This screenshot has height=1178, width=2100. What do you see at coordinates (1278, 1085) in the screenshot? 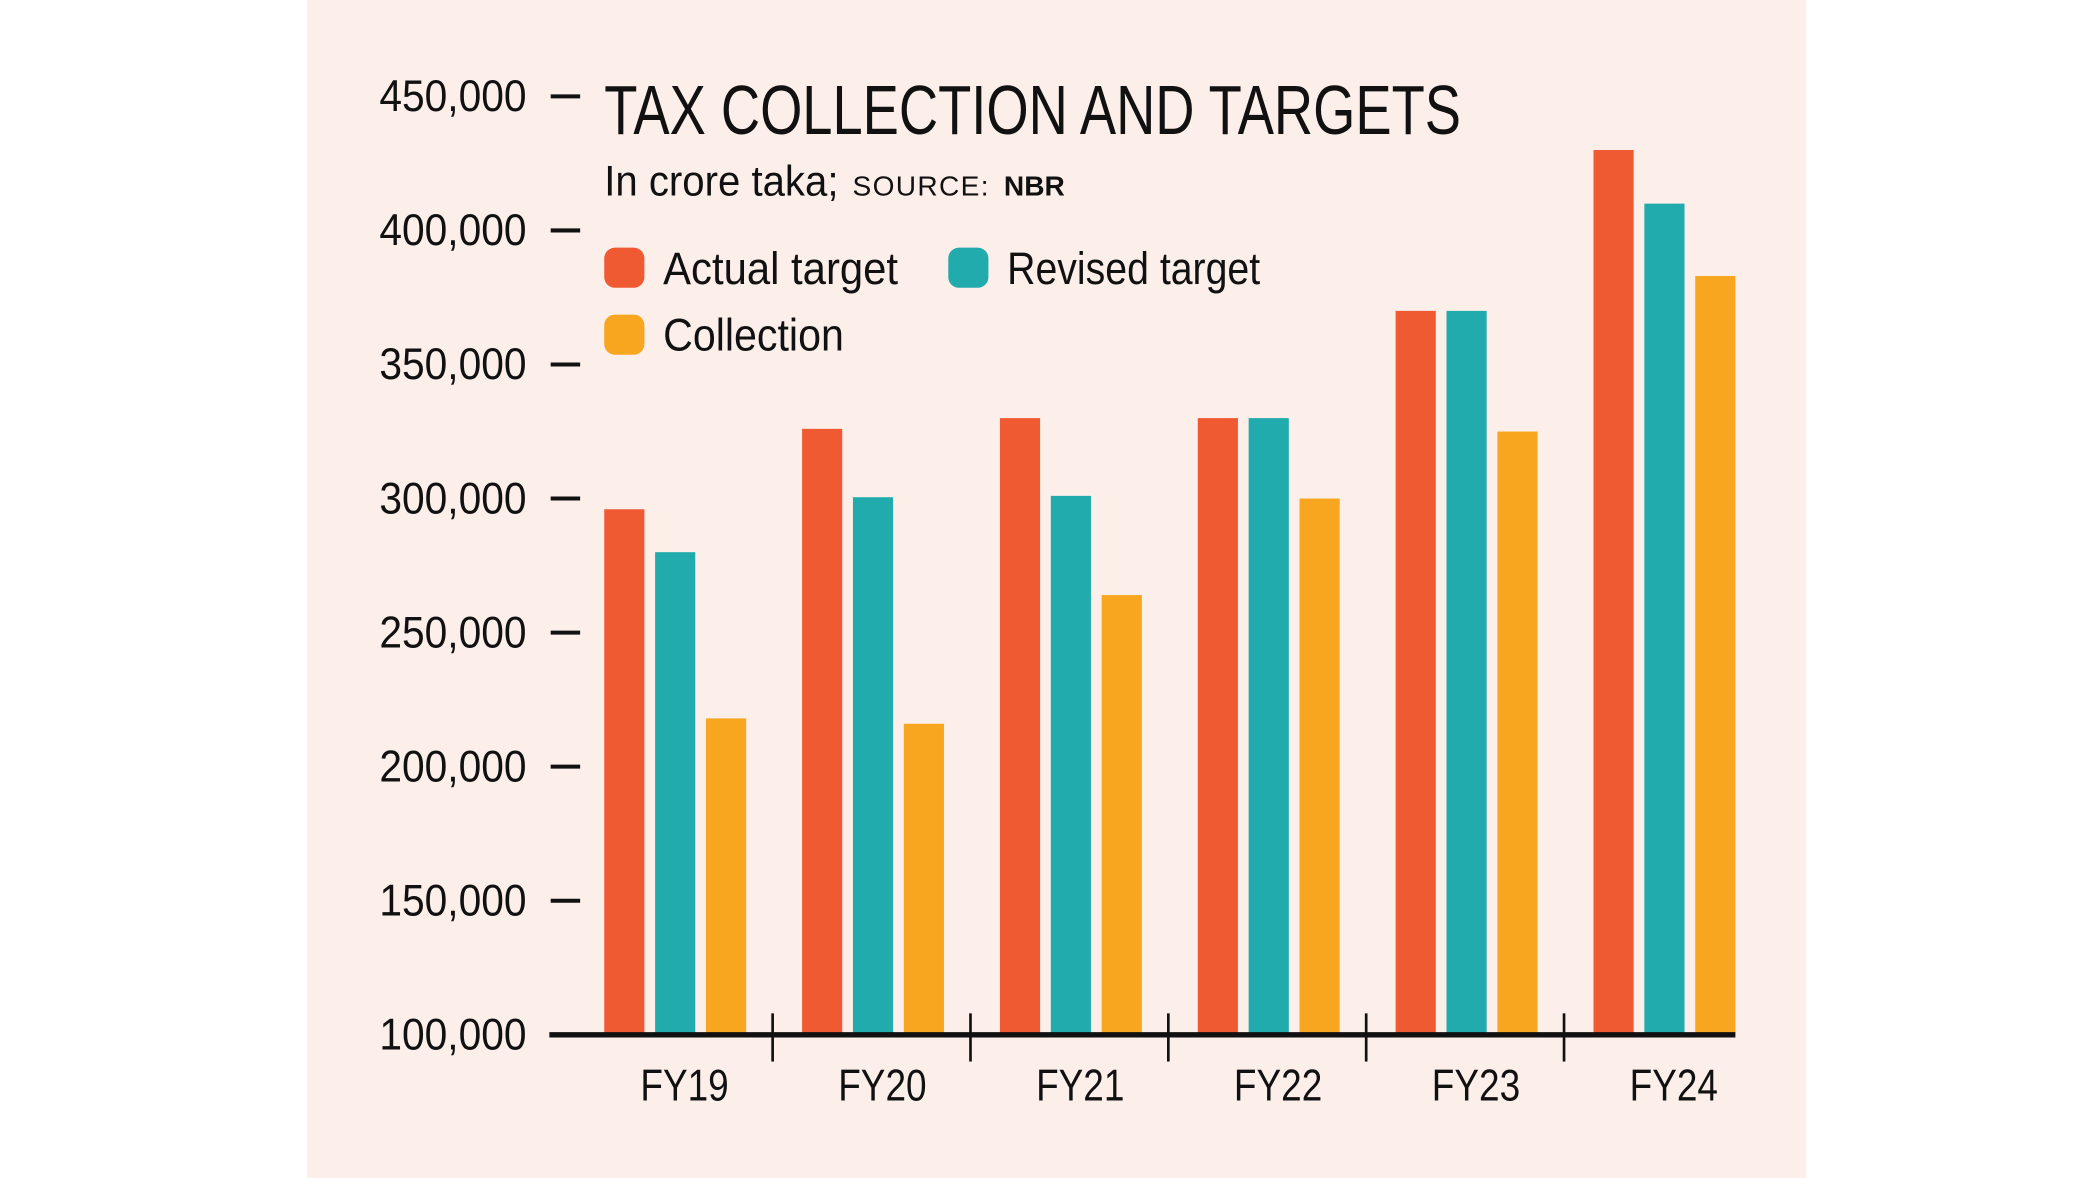
I see `x-tick-label: FY22` at bounding box center [1278, 1085].